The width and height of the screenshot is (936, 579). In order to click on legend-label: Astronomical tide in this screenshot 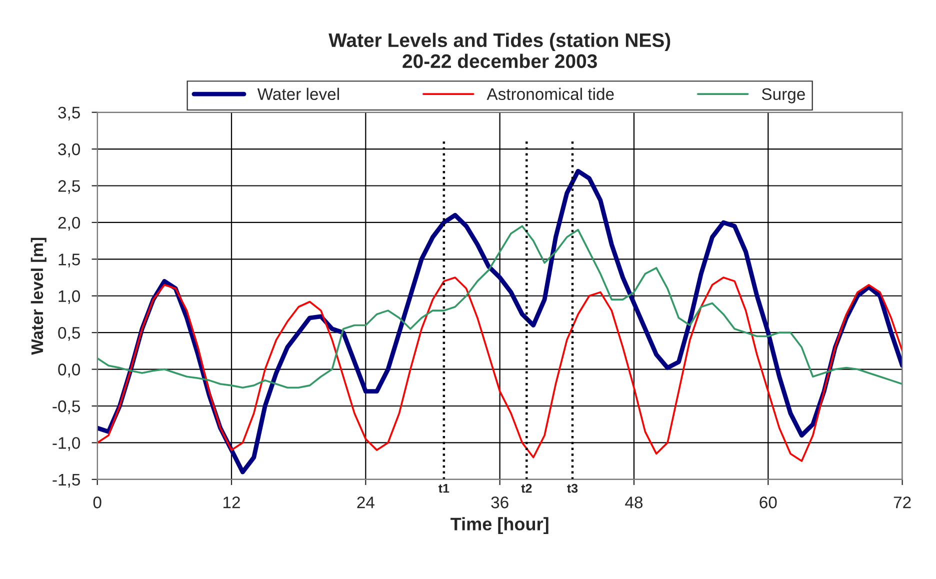, I will do `click(550, 94)`.